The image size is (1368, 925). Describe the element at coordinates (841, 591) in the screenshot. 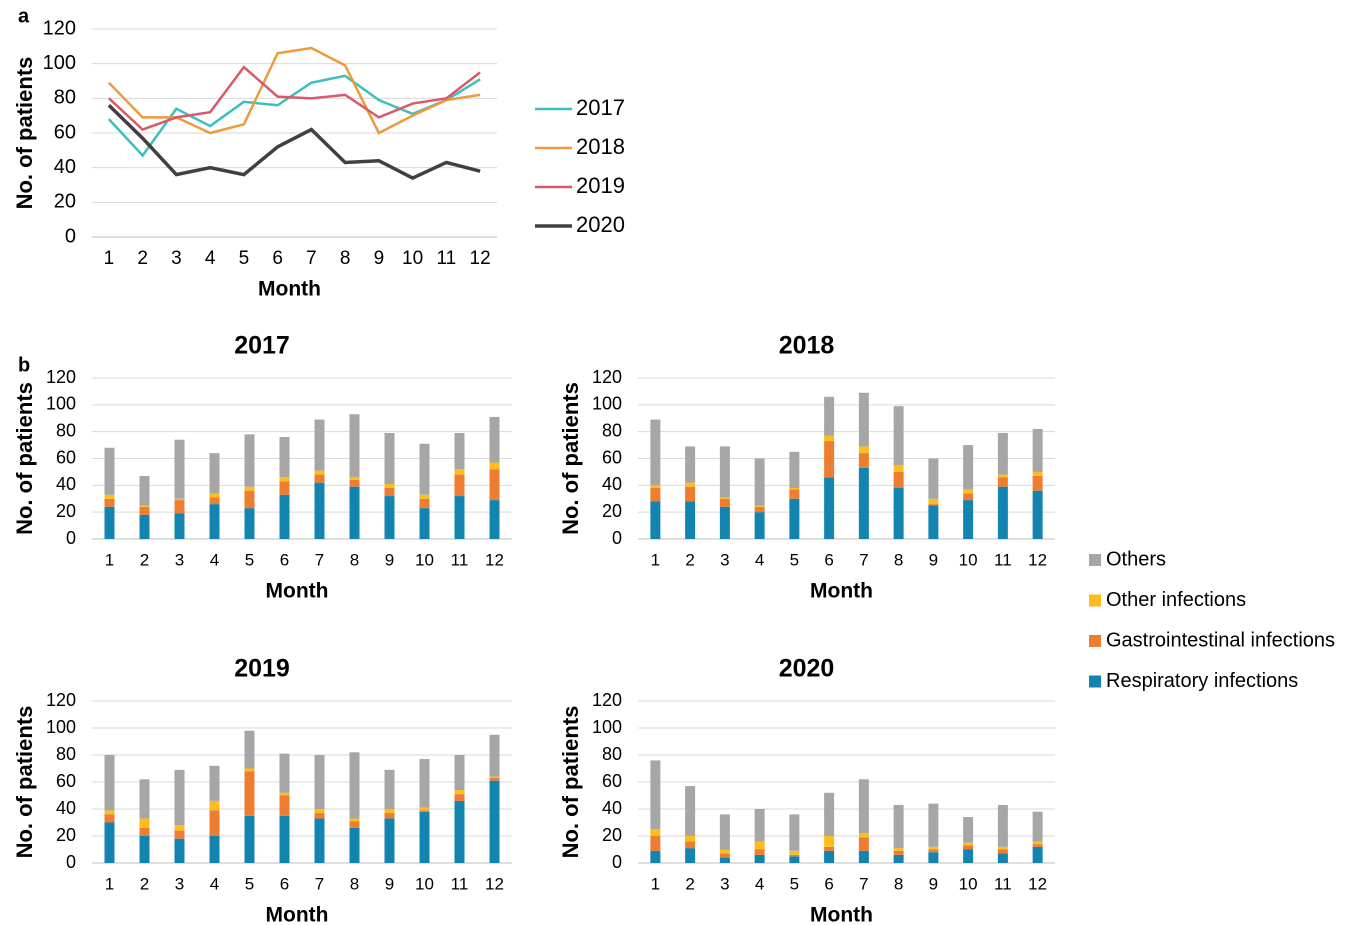

I see `x-axis-title: Month` at that location.